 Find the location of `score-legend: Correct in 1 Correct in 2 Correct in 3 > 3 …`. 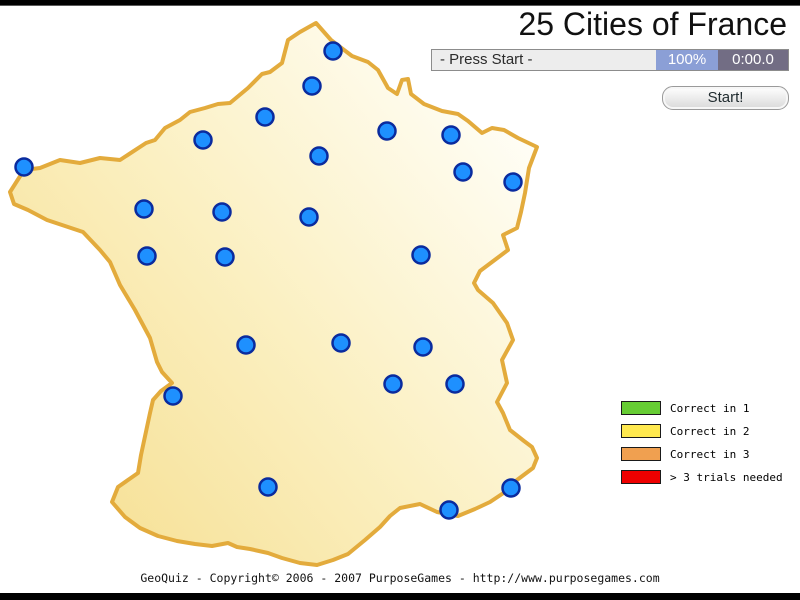

score-legend: Correct in 1 Correct in 2 Correct in 3 > 3 … is located at coordinates (702, 447).